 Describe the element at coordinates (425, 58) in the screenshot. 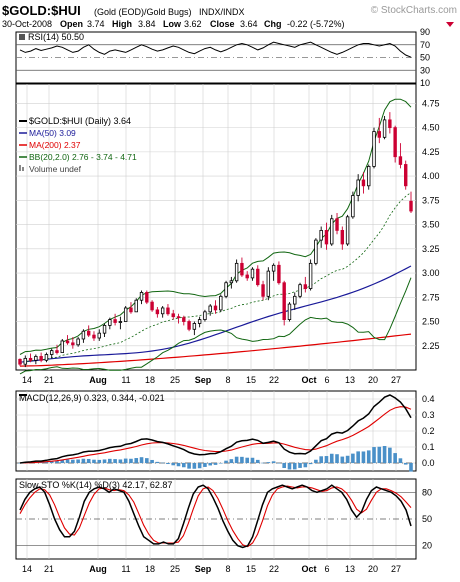

I see `rsi-y-tick-label: 50` at that location.